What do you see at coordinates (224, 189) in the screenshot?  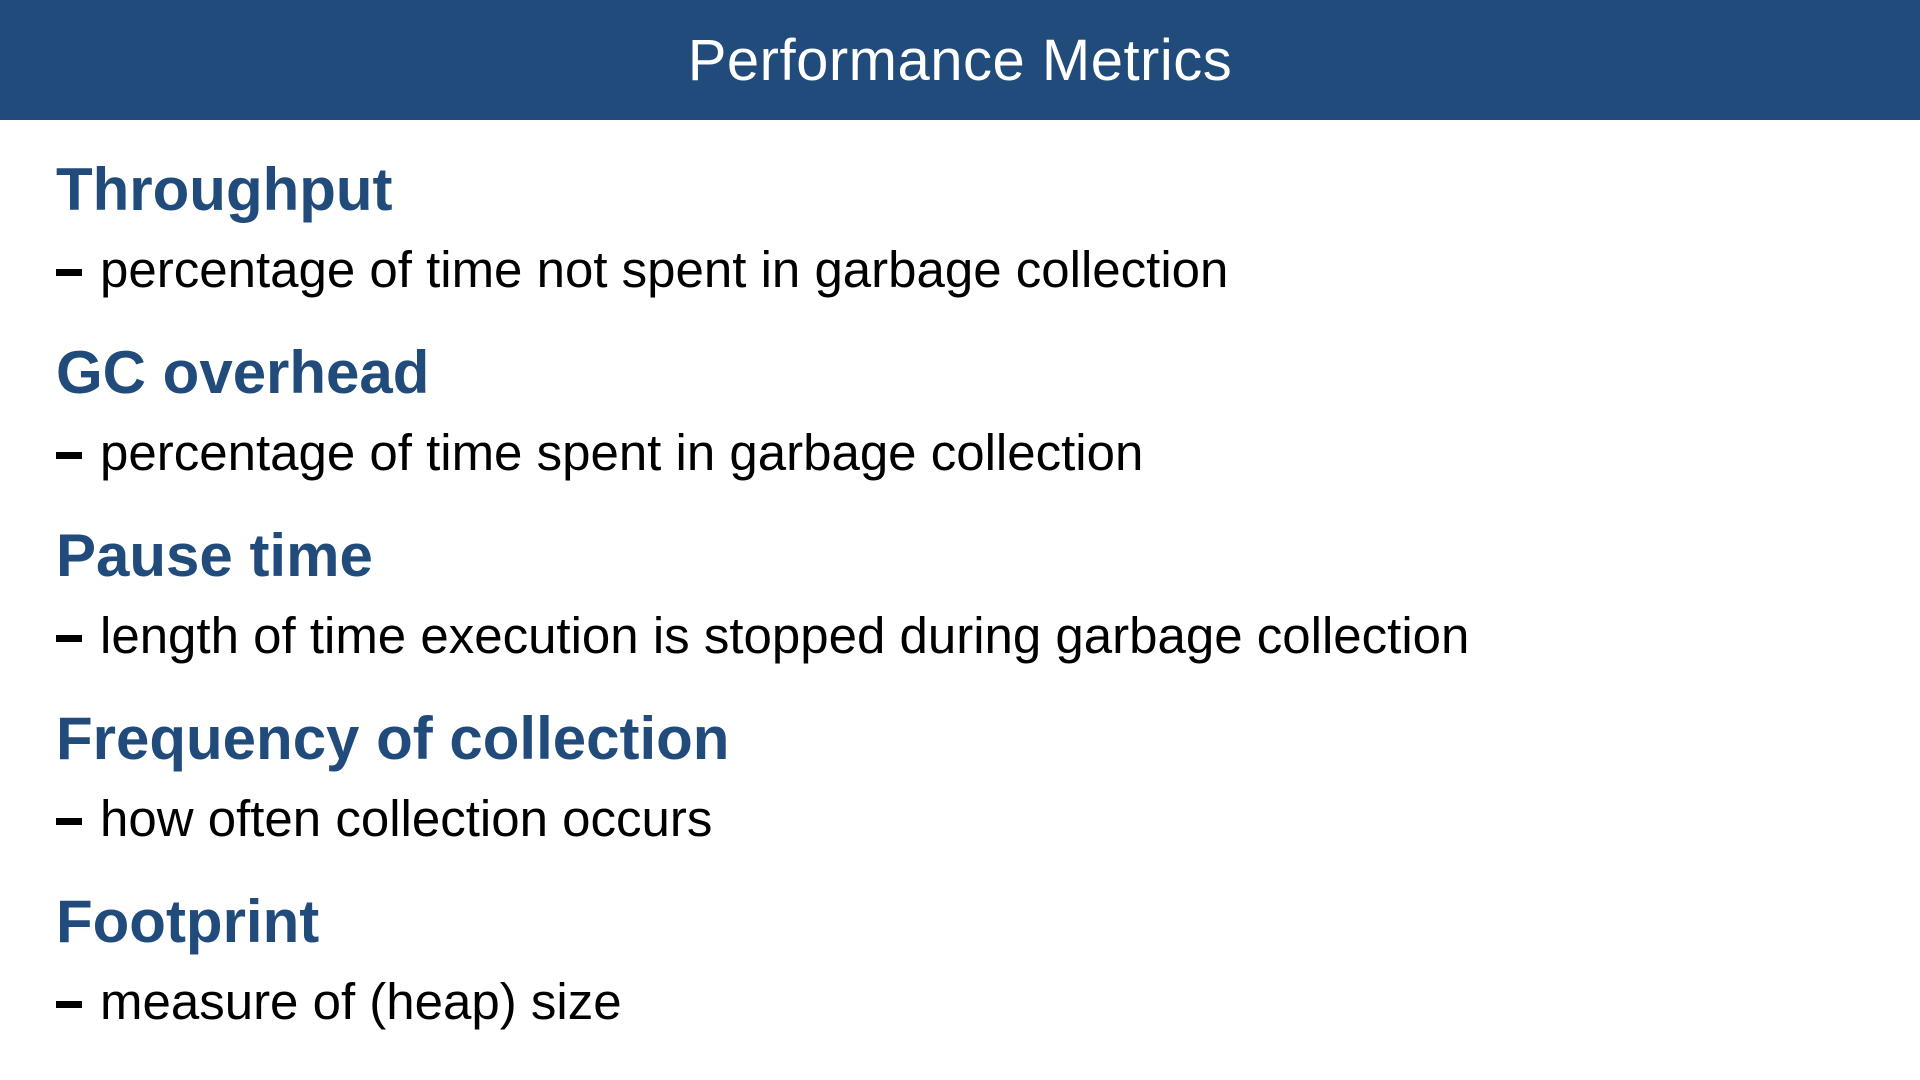 I see `metric-name: Throughput` at bounding box center [224, 189].